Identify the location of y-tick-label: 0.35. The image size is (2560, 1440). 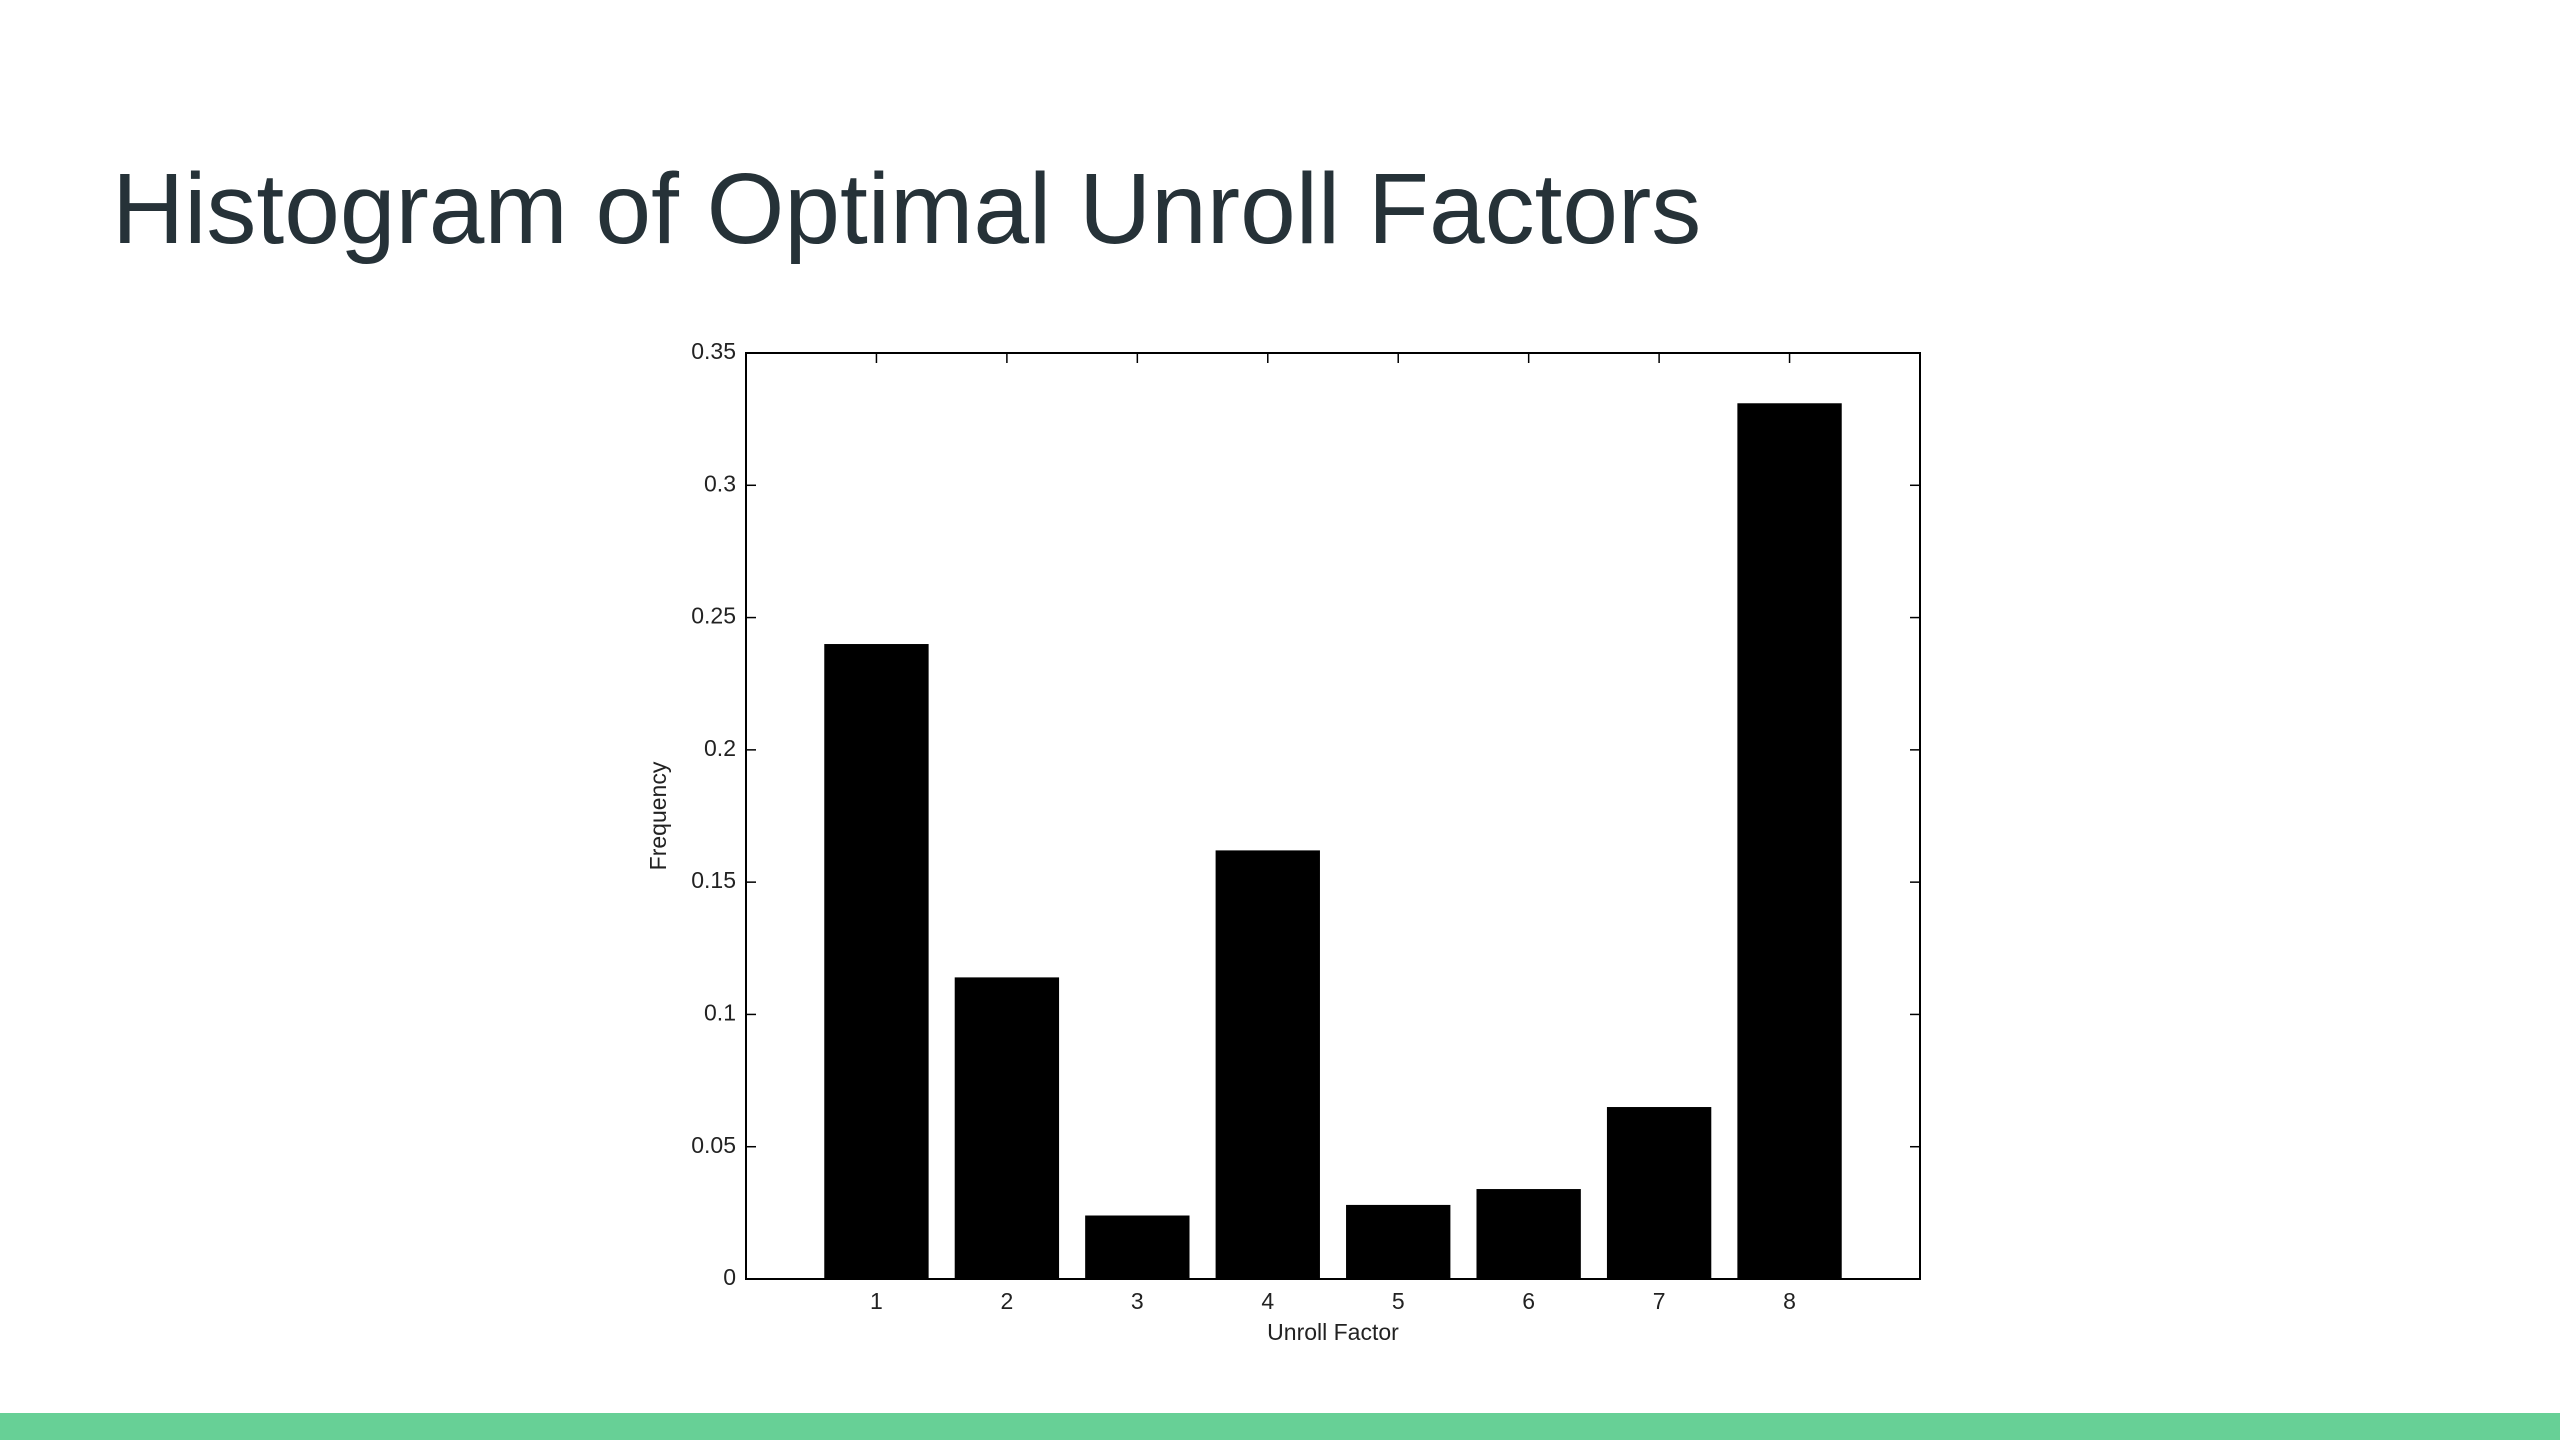
(713, 351).